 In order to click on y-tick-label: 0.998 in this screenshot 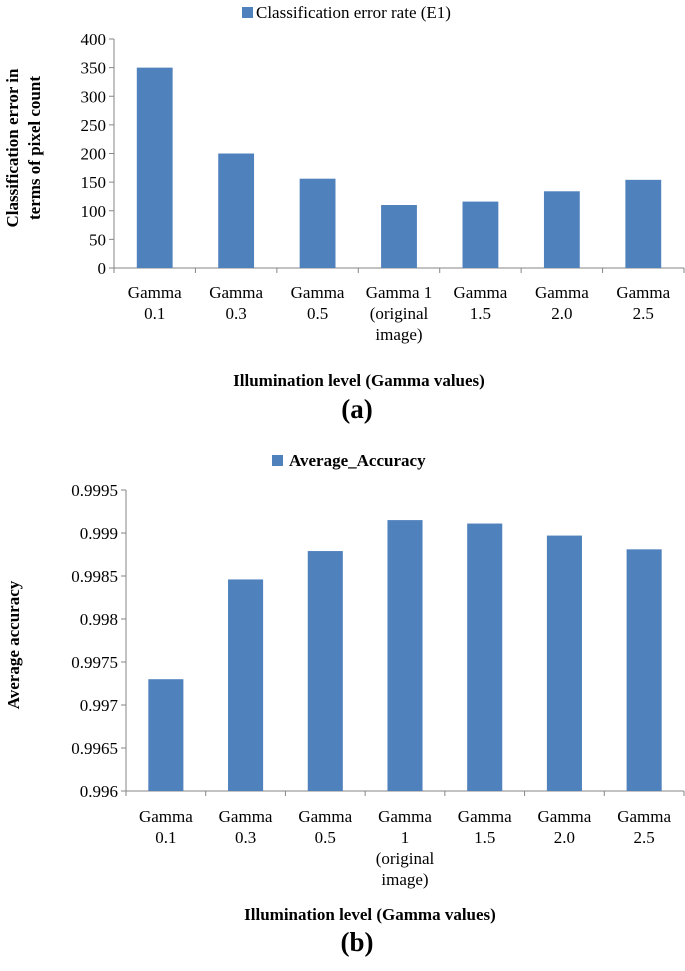, I will do `click(99, 619)`.